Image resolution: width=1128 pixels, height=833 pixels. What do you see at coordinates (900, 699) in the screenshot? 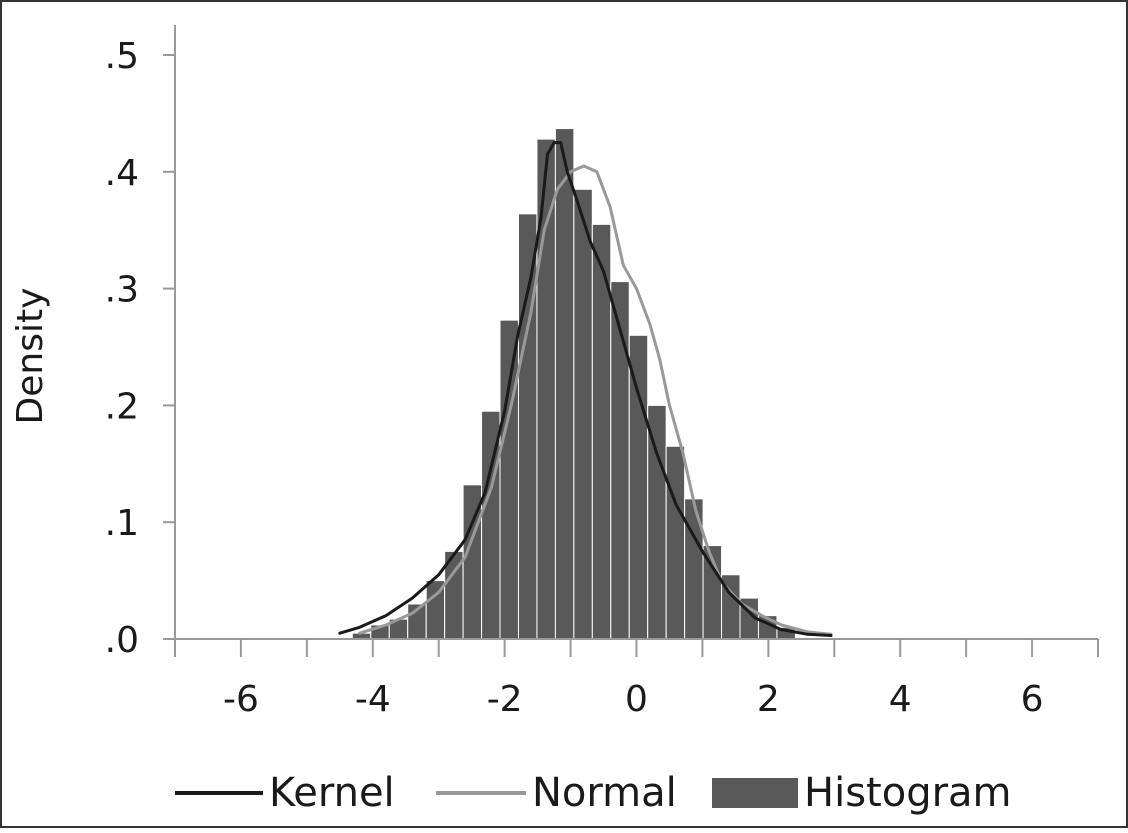
I see `x-tick-label: 4` at bounding box center [900, 699].